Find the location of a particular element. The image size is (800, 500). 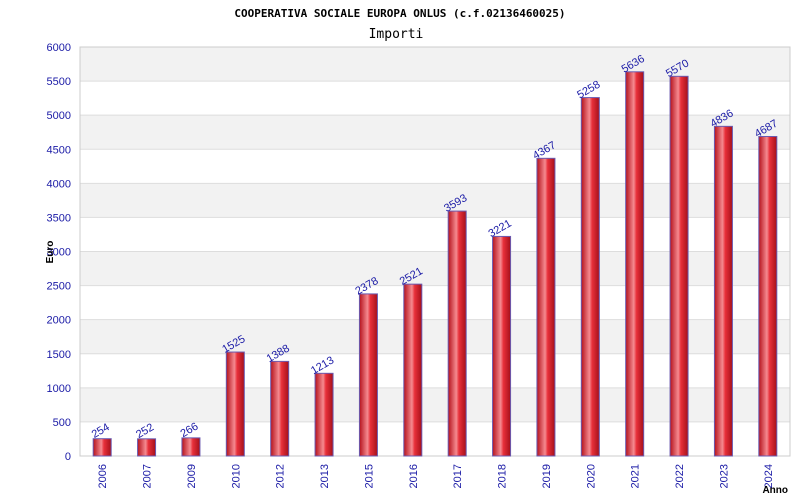

x-tick-label: 2009 is located at coordinates (192, 476).